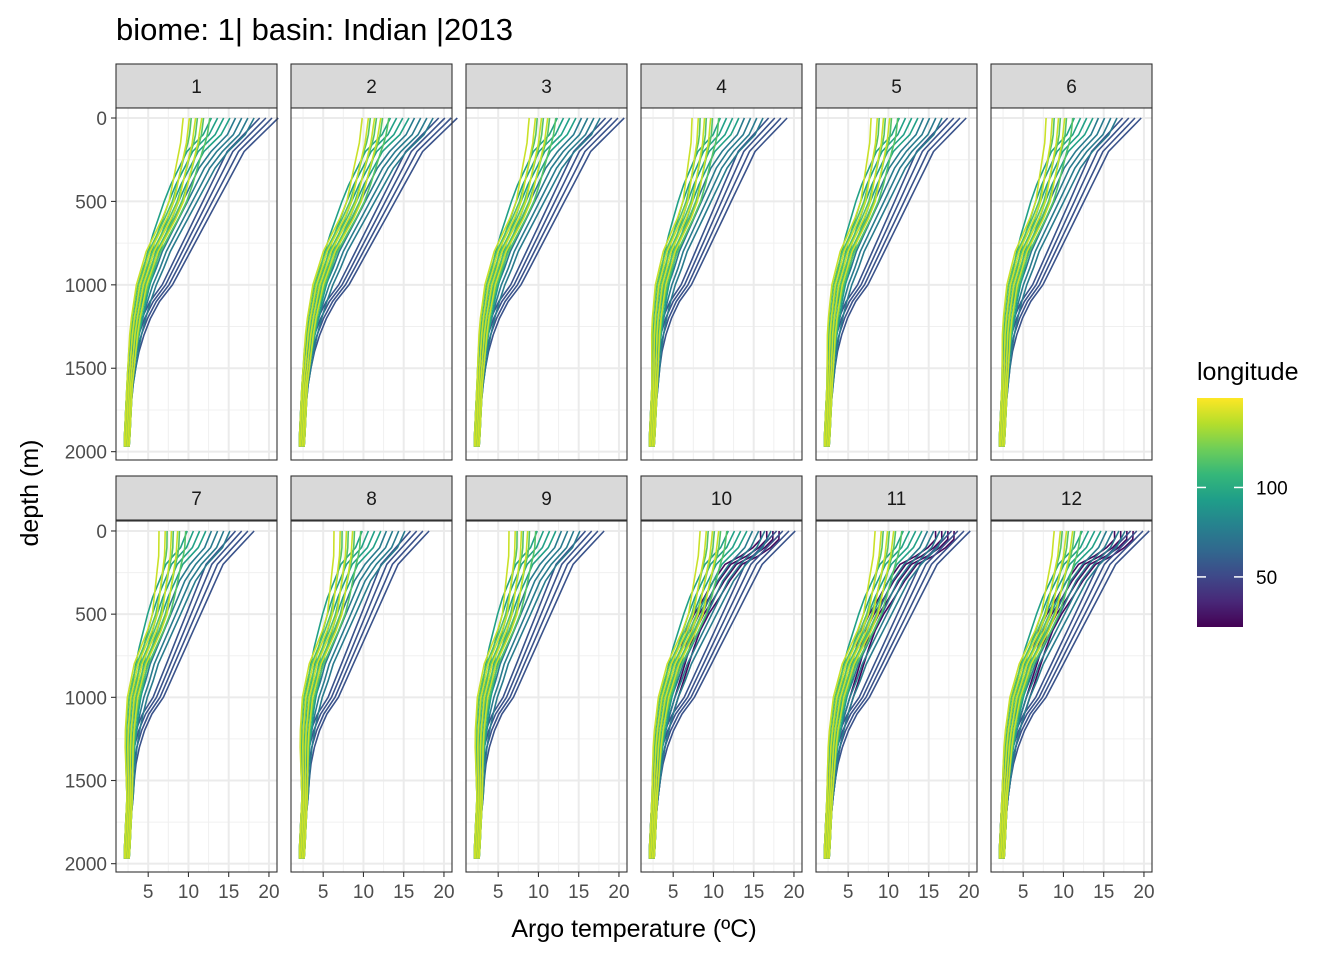 The height and width of the screenshot is (960, 1344). I want to click on facet-strip-label: 3, so click(546, 87).